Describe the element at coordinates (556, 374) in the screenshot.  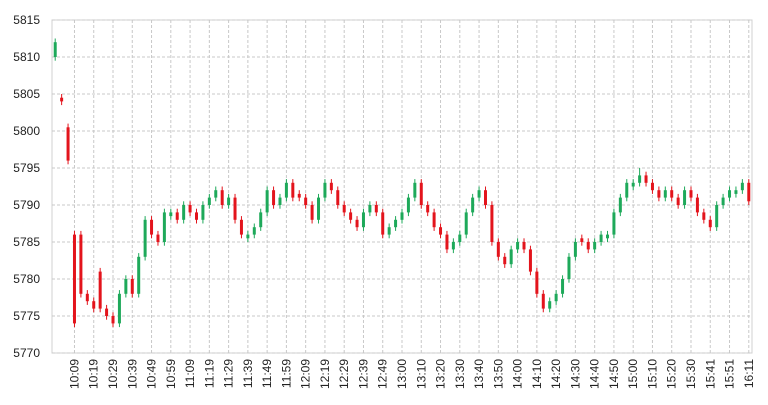
I see `x-tick-label: 14:20` at that location.